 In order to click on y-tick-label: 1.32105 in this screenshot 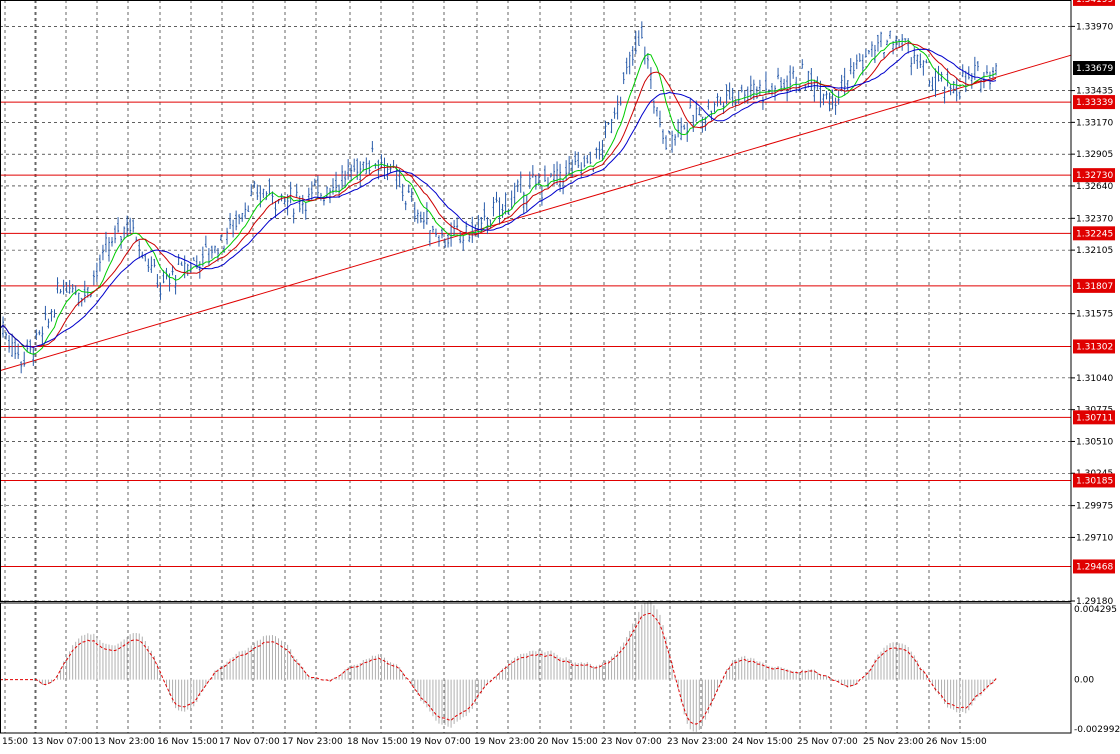, I will do `click(1094, 251)`.